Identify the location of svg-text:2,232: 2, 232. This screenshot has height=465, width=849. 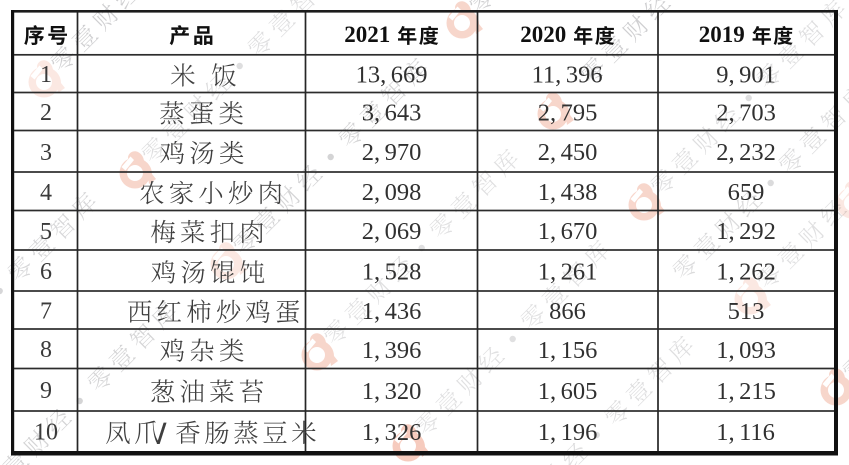
(746, 152).